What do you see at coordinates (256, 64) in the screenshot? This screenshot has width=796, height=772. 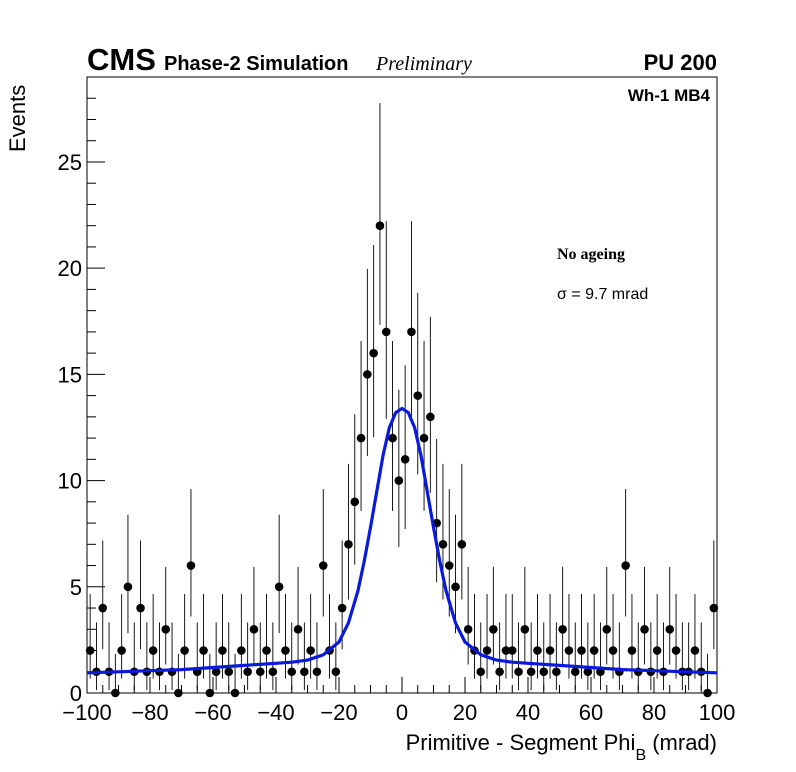 I see `simulation-label: Phase-2 Simulation` at bounding box center [256, 64].